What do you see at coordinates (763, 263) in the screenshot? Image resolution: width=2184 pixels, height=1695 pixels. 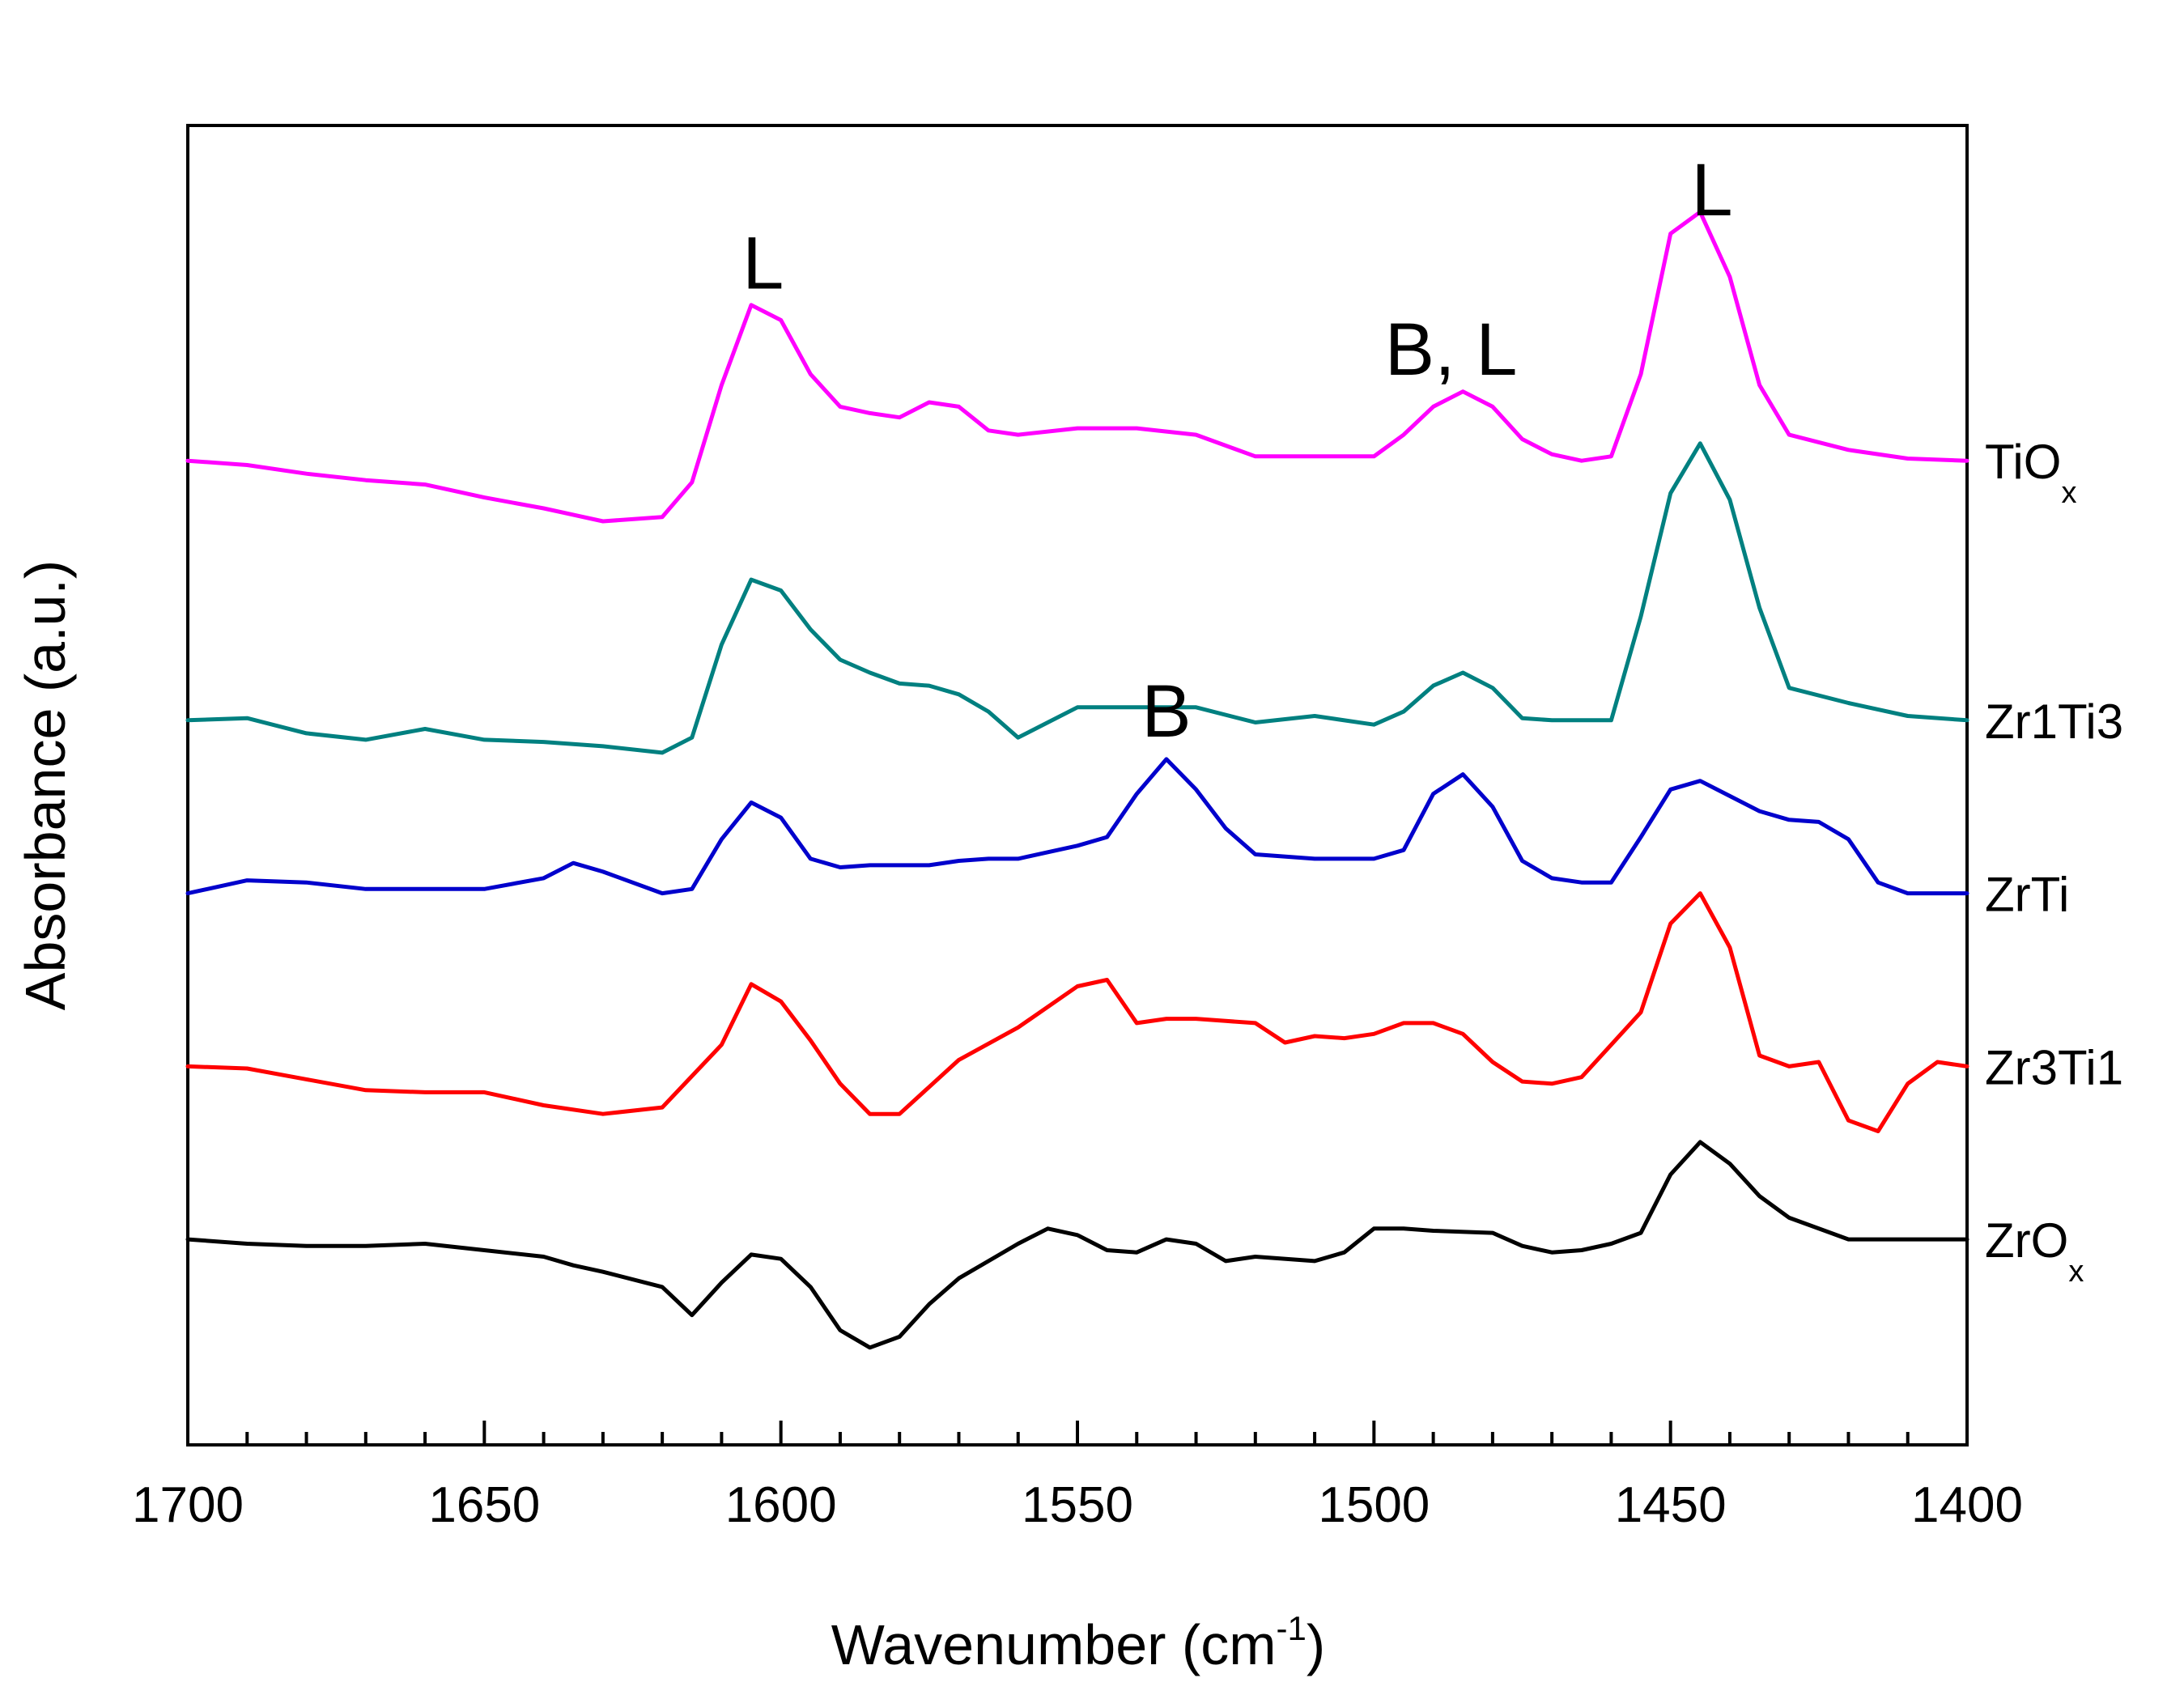 I see `annotation-0: L` at bounding box center [763, 263].